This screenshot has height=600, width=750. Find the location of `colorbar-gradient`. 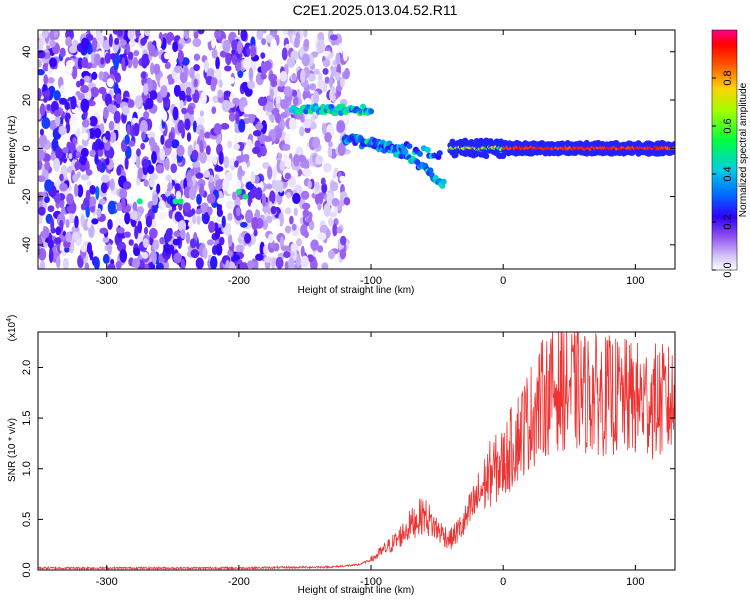

colorbar-gradient is located at coordinates (724, 150).